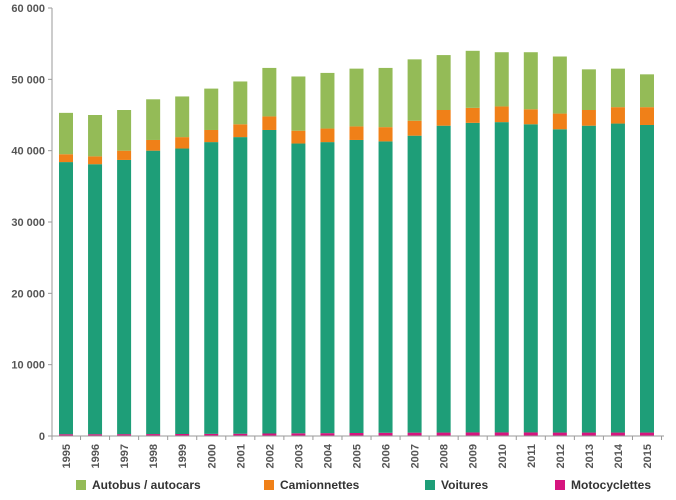 The height and width of the screenshot is (500, 676). What do you see at coordinates (560, 485) in the screenshot?
I see `legend-swatch-motocyclettes` at bounding box center [560, 485].